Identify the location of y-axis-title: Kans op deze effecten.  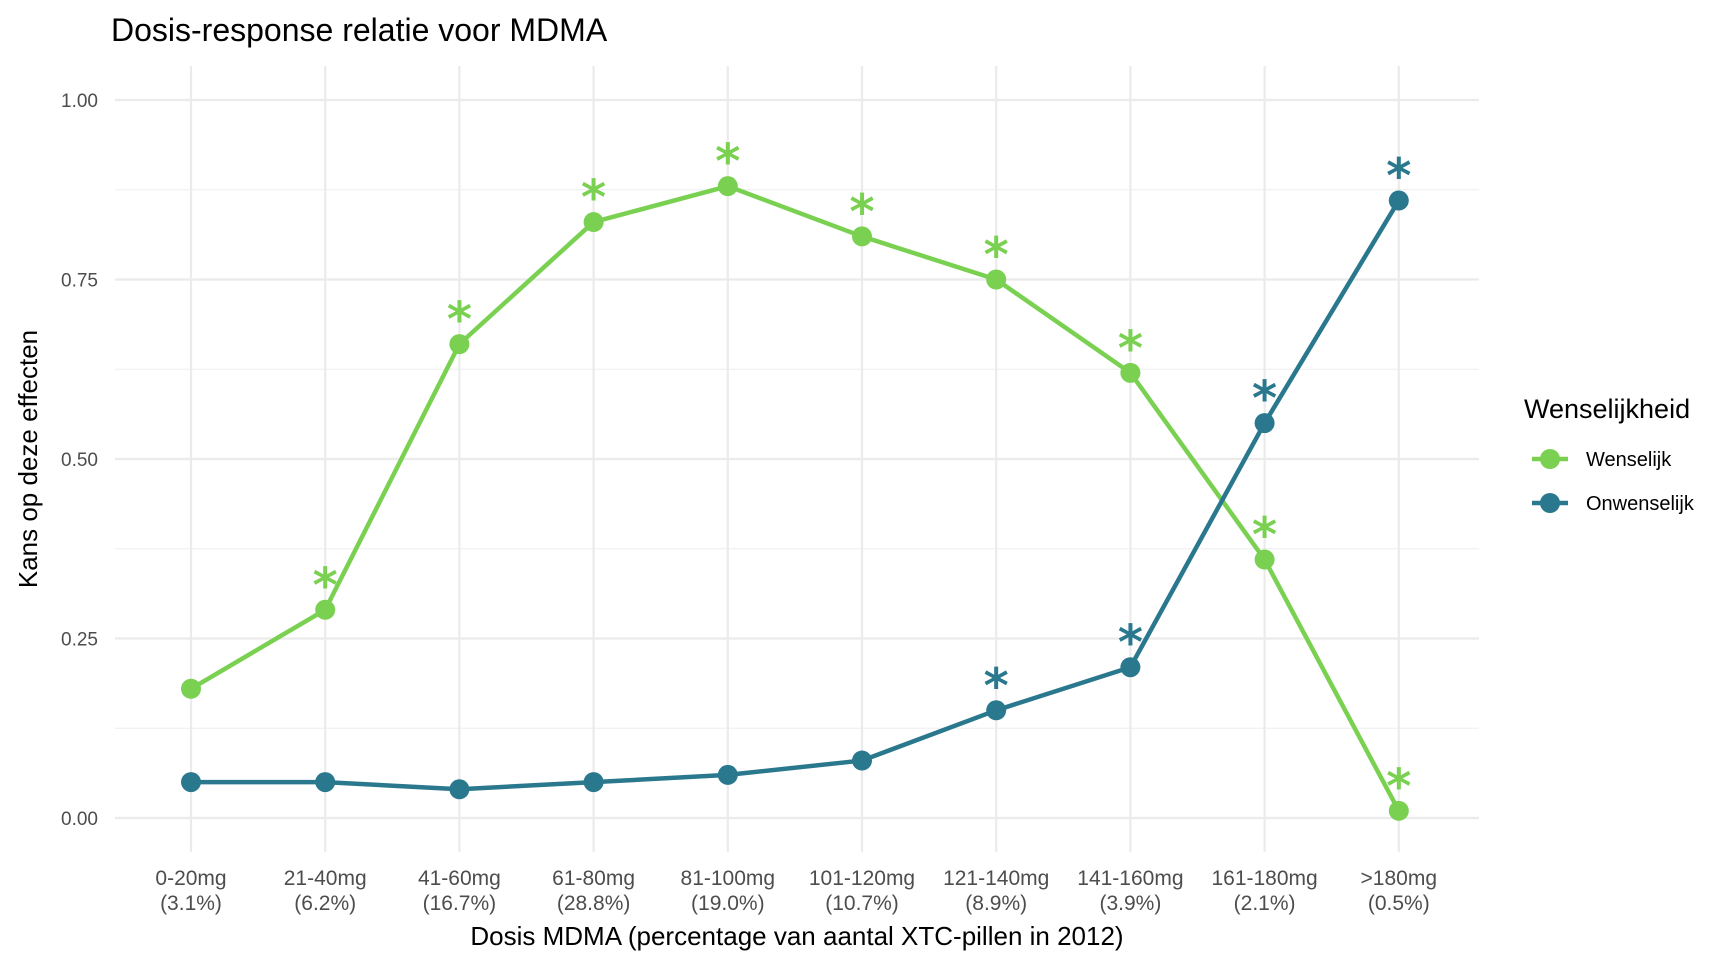
(28, 459).